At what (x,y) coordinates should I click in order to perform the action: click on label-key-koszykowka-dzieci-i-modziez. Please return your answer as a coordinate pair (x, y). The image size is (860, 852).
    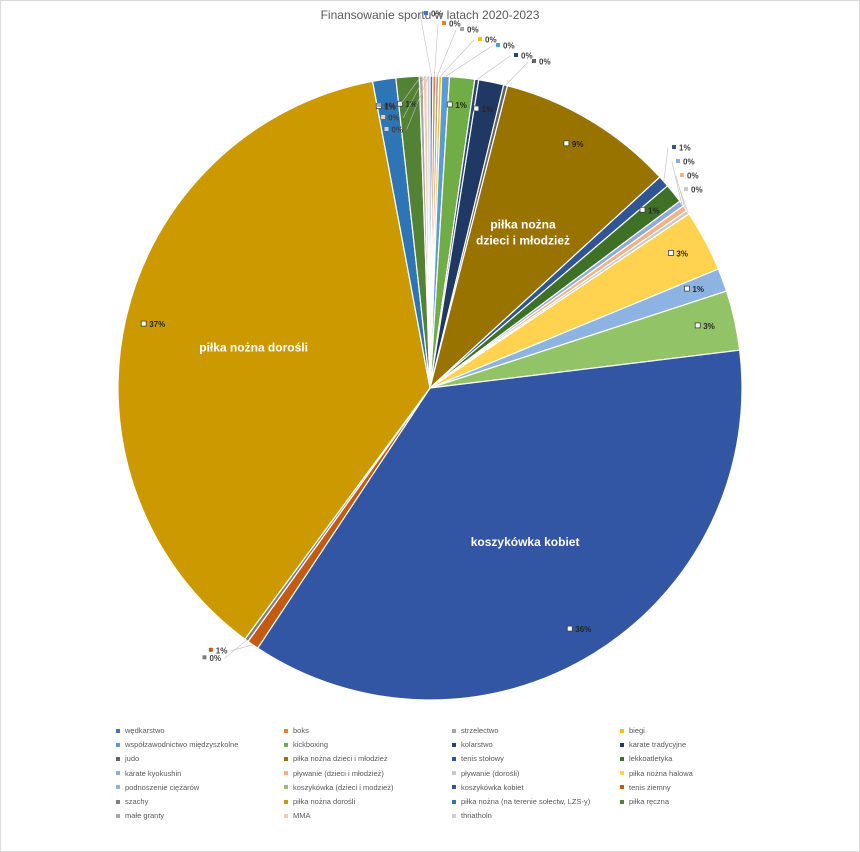
    Looking at the image, I should click on (697, 325).